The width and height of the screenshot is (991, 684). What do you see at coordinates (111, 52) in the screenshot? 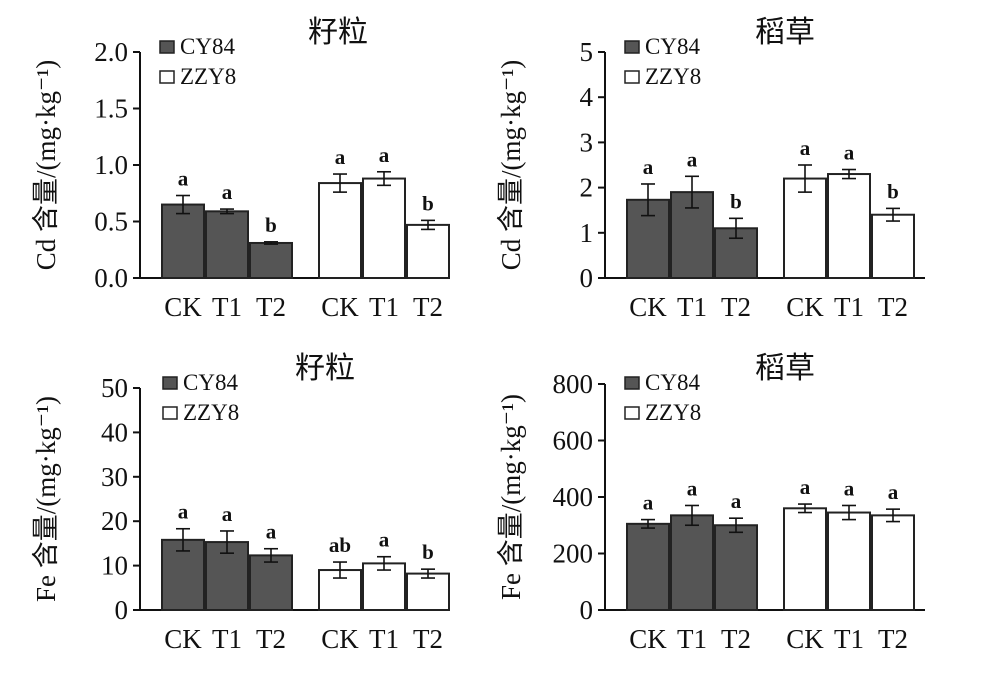
I see `y-tick-label: 2.0` at bounding box center [111, 52].